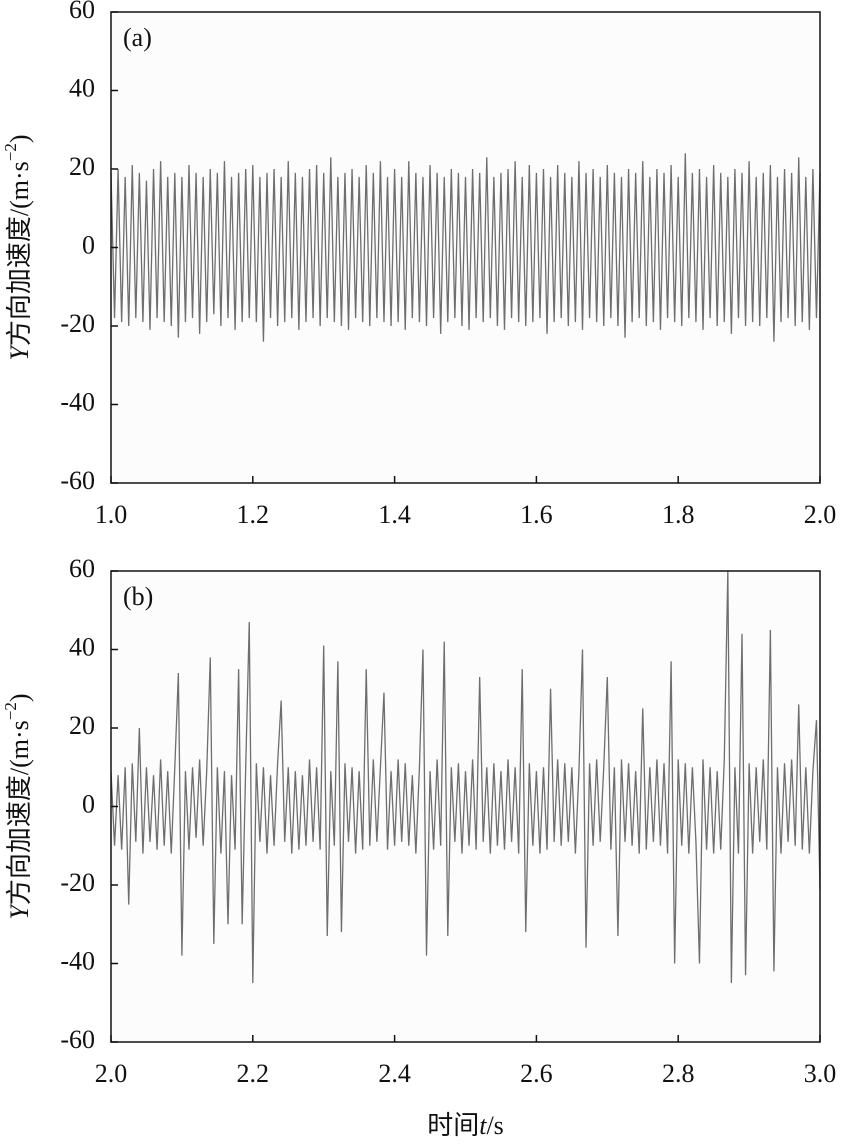 The height and width of the screenshot is (1146, 842). I want to click on x-tick-label: 1.4, so click(394, 514).